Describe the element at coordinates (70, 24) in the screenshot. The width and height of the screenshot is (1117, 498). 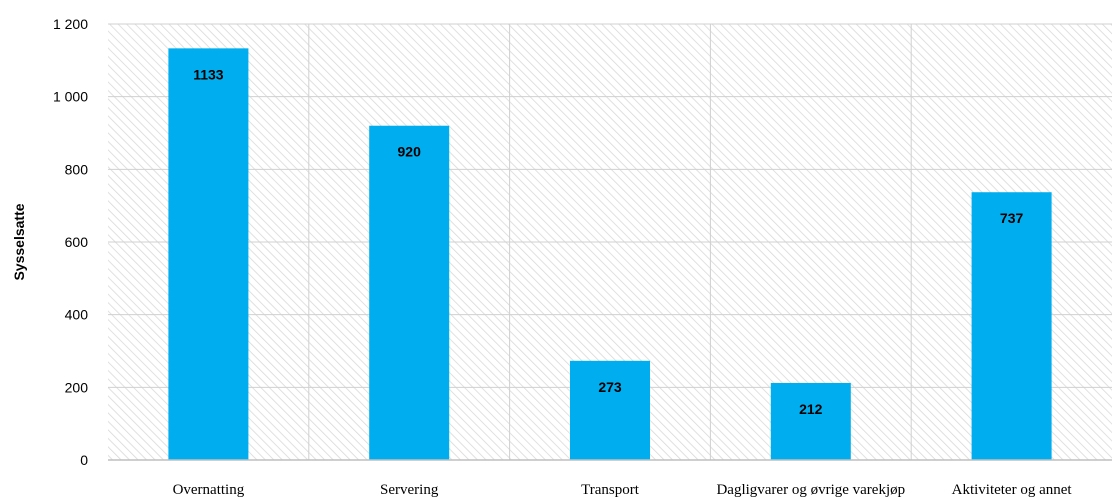
I see `y-tick-label: 1 200` at that location.